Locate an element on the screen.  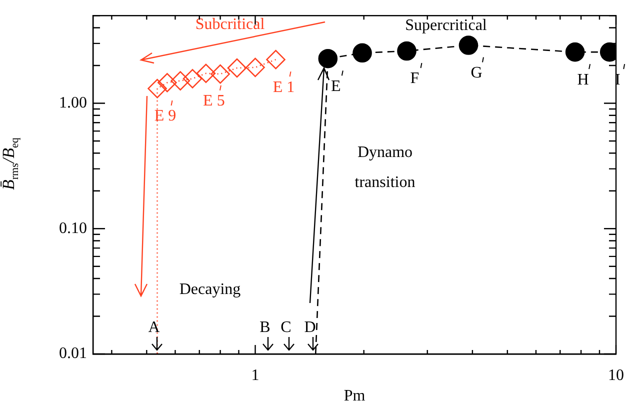
annotation: Subcritical is located at coordinates (230, 25).